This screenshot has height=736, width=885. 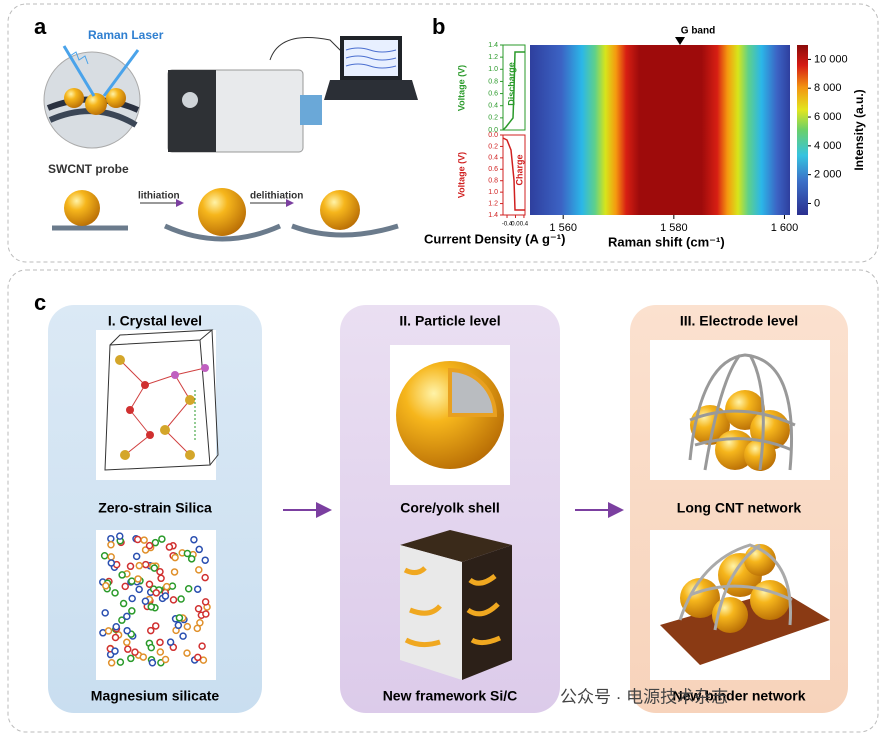 I want to click on step-label: delithiation, so click(x=276, y=196).